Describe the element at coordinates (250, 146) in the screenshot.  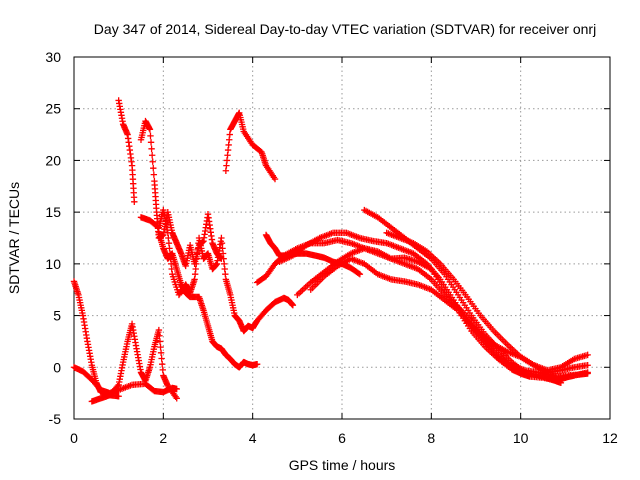
I see `series-s8` at that location.